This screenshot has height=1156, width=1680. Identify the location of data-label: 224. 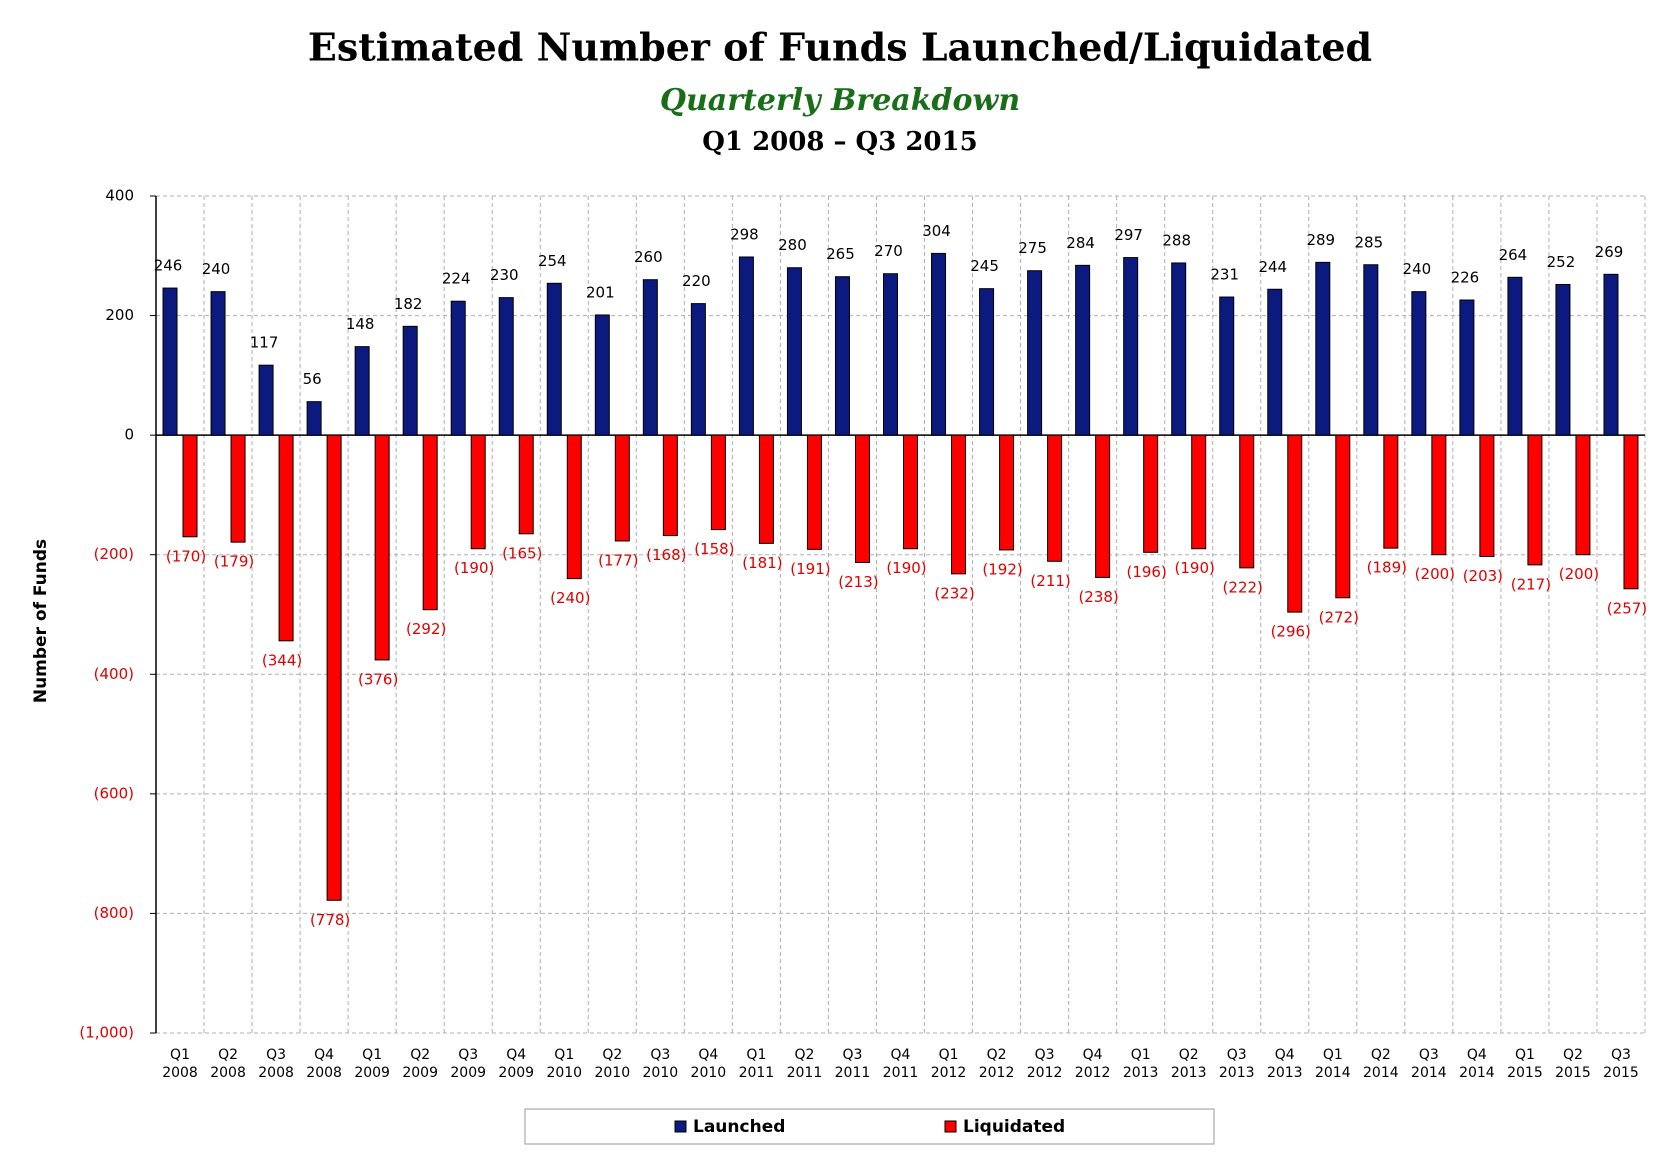
(456, 279).